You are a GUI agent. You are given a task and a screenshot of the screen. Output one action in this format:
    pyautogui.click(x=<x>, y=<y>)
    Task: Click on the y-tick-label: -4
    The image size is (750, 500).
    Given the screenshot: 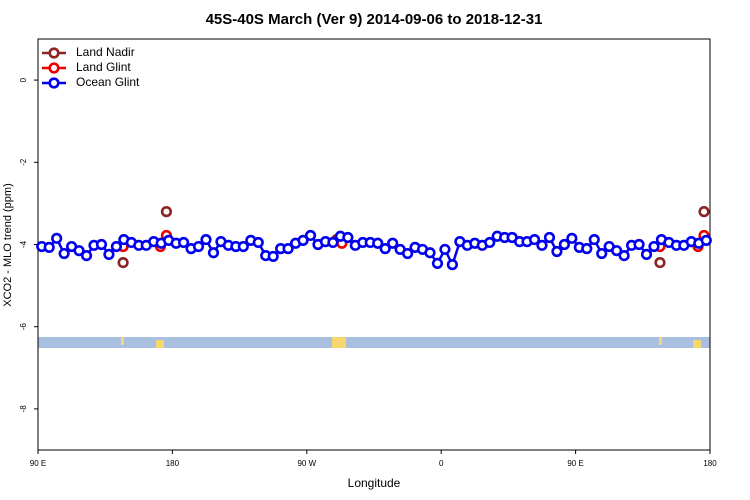 What is the action you would take?
    pyautogui.click(x=23, y=244)
    